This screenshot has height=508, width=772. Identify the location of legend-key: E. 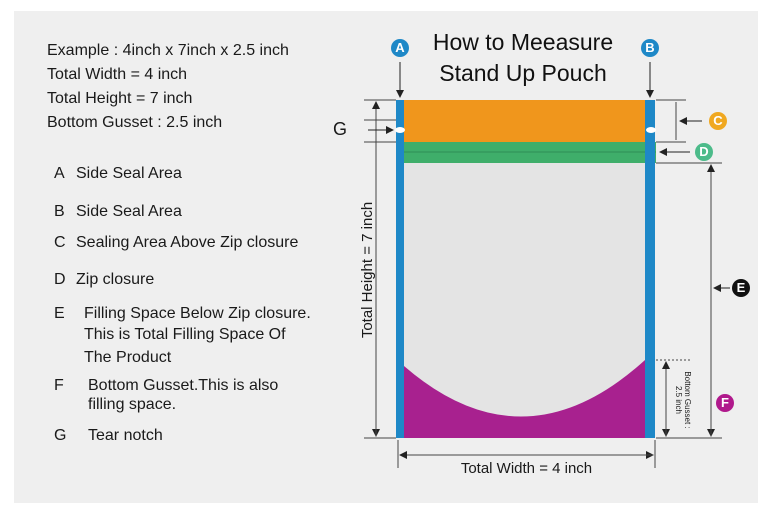
(59, 313).